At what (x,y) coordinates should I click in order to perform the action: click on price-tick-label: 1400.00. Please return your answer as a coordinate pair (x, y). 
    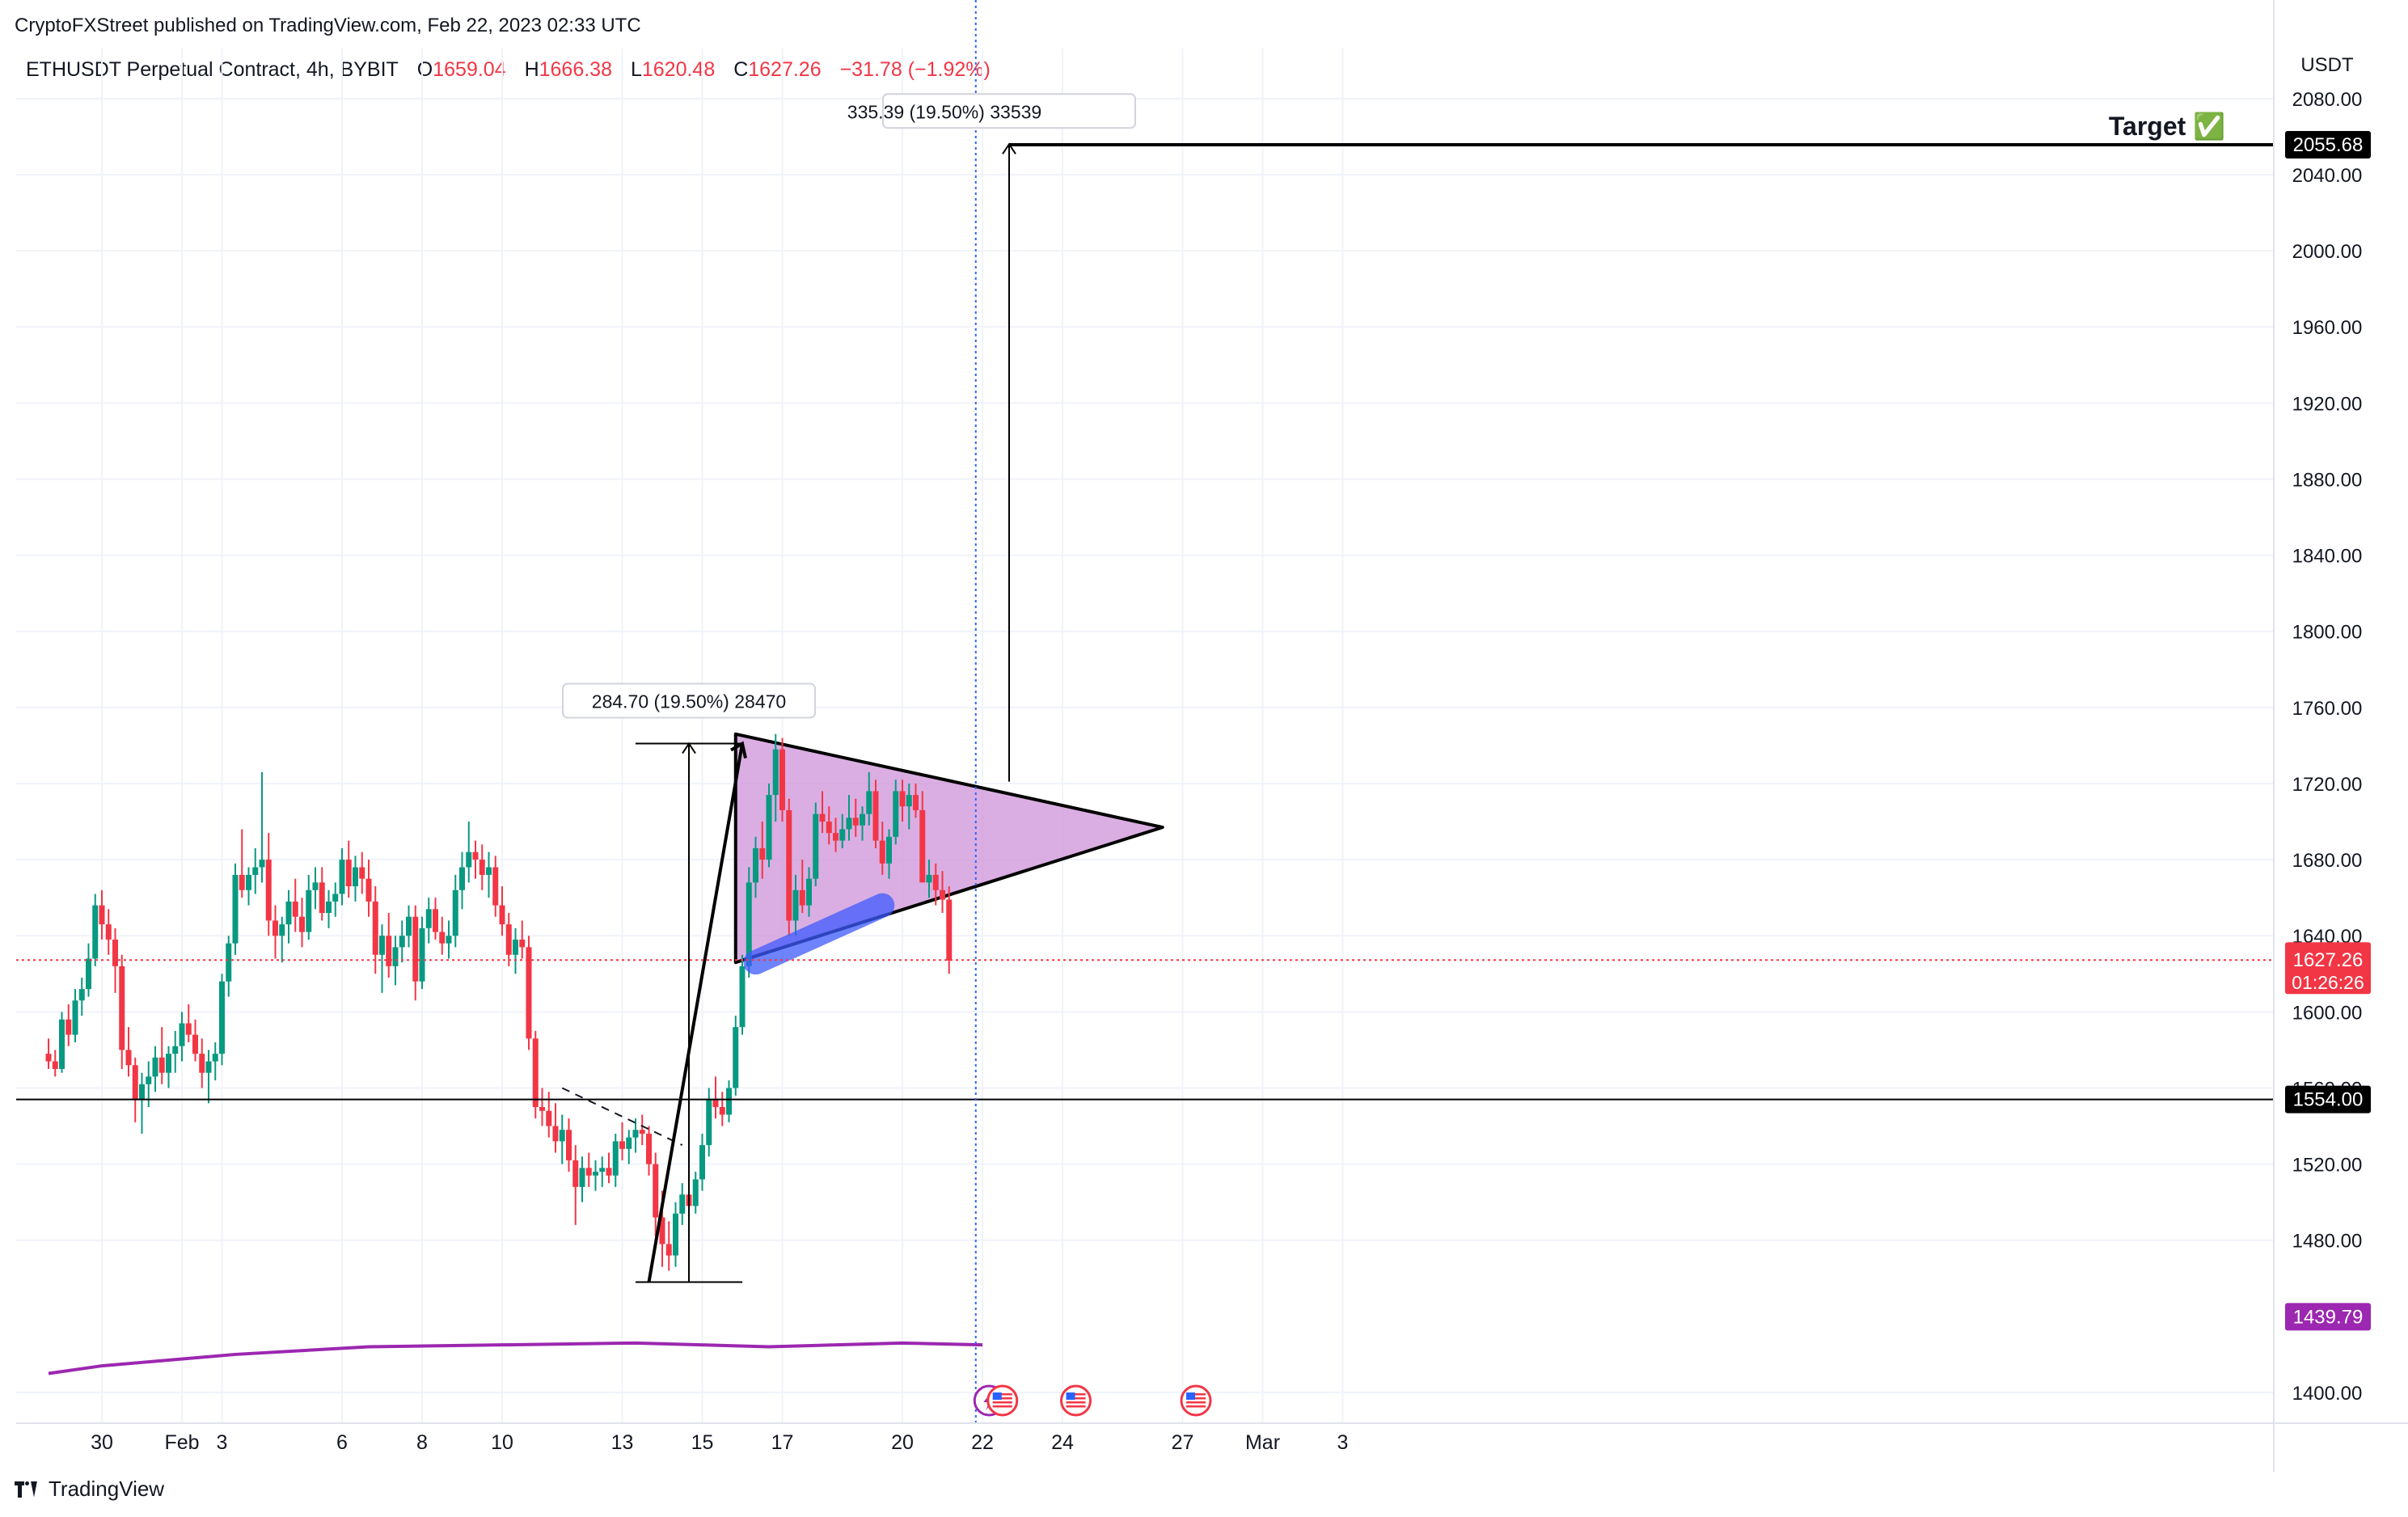
    Looking at the image, I should click on (2327, 1394).